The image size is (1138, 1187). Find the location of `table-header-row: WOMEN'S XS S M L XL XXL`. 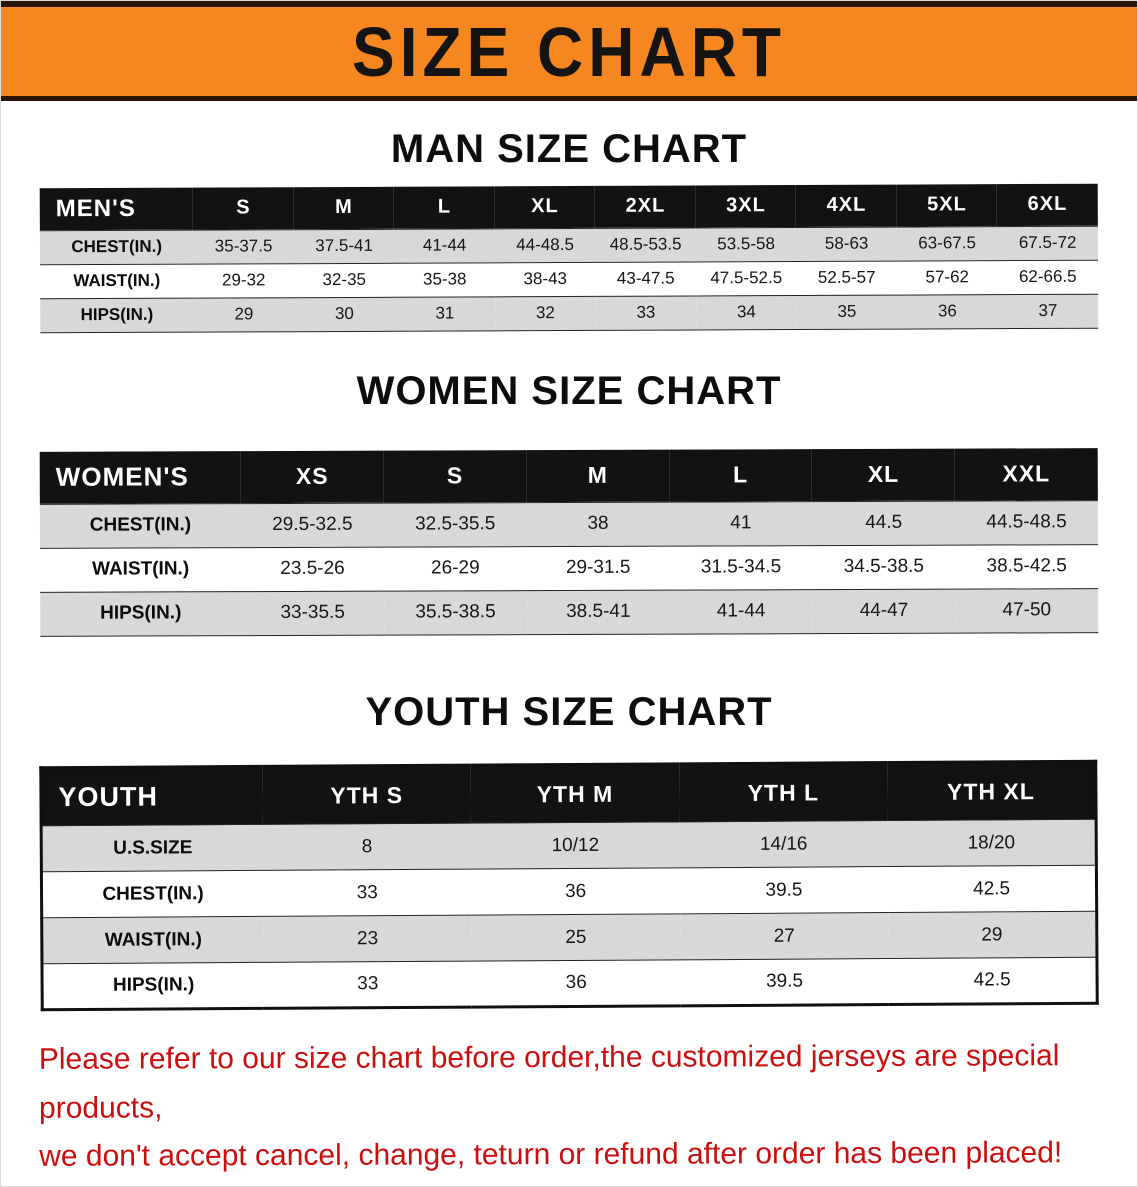

table-header-row: WOMEN'S XS S M L XL XXL is located at coordinates (568, 475).